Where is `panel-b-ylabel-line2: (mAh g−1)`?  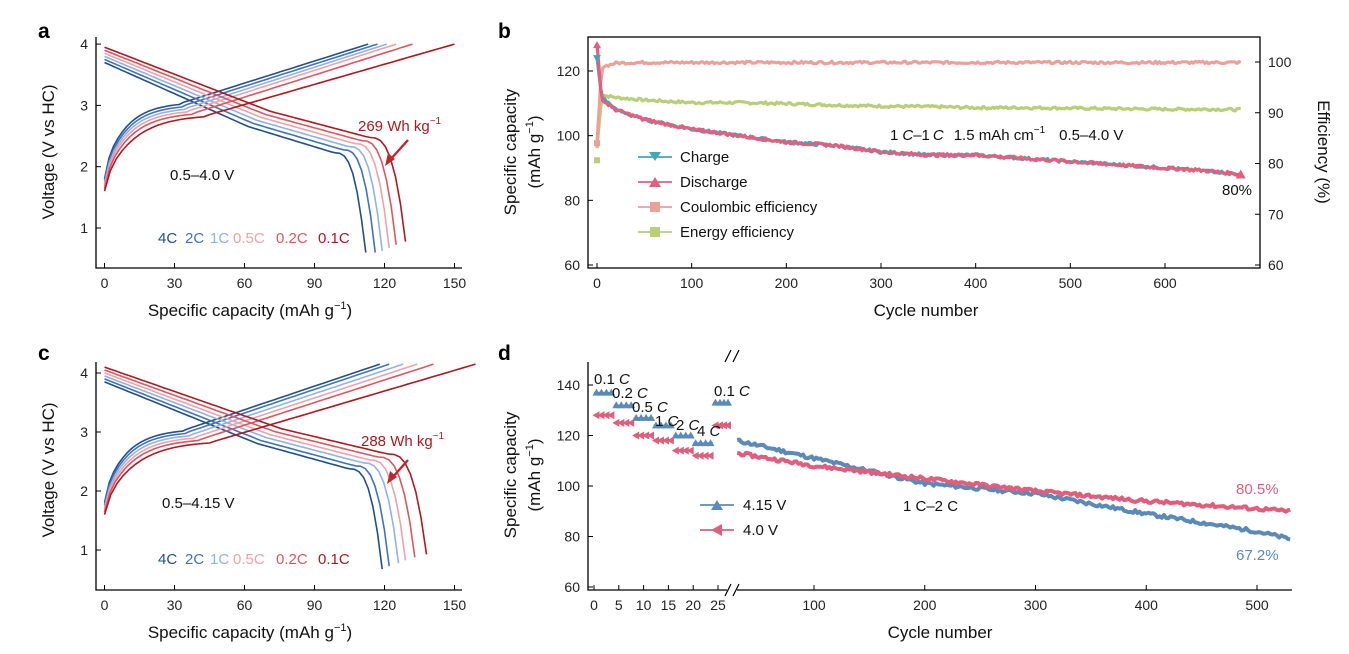 panel-b-ylabel-line2: (mAh g−1) is located at coordinates (534, 151).